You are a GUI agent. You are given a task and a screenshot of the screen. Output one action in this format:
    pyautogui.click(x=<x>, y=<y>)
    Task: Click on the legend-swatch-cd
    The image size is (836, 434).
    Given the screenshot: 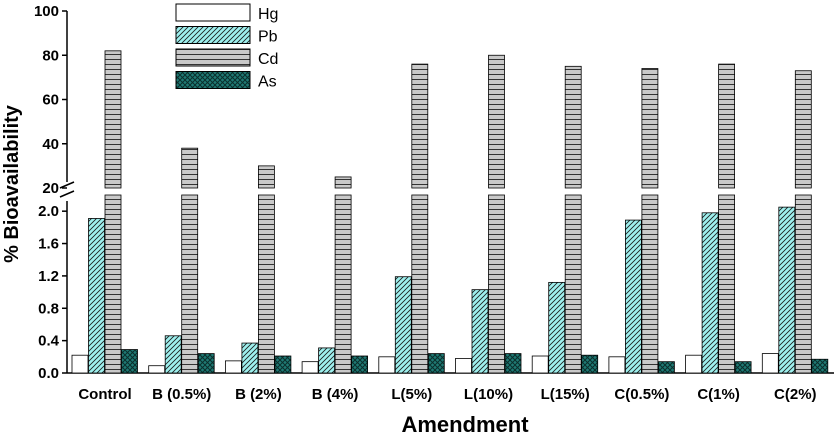 What is the action you would take?
    pyautogui.click(x=213, y=57)
    